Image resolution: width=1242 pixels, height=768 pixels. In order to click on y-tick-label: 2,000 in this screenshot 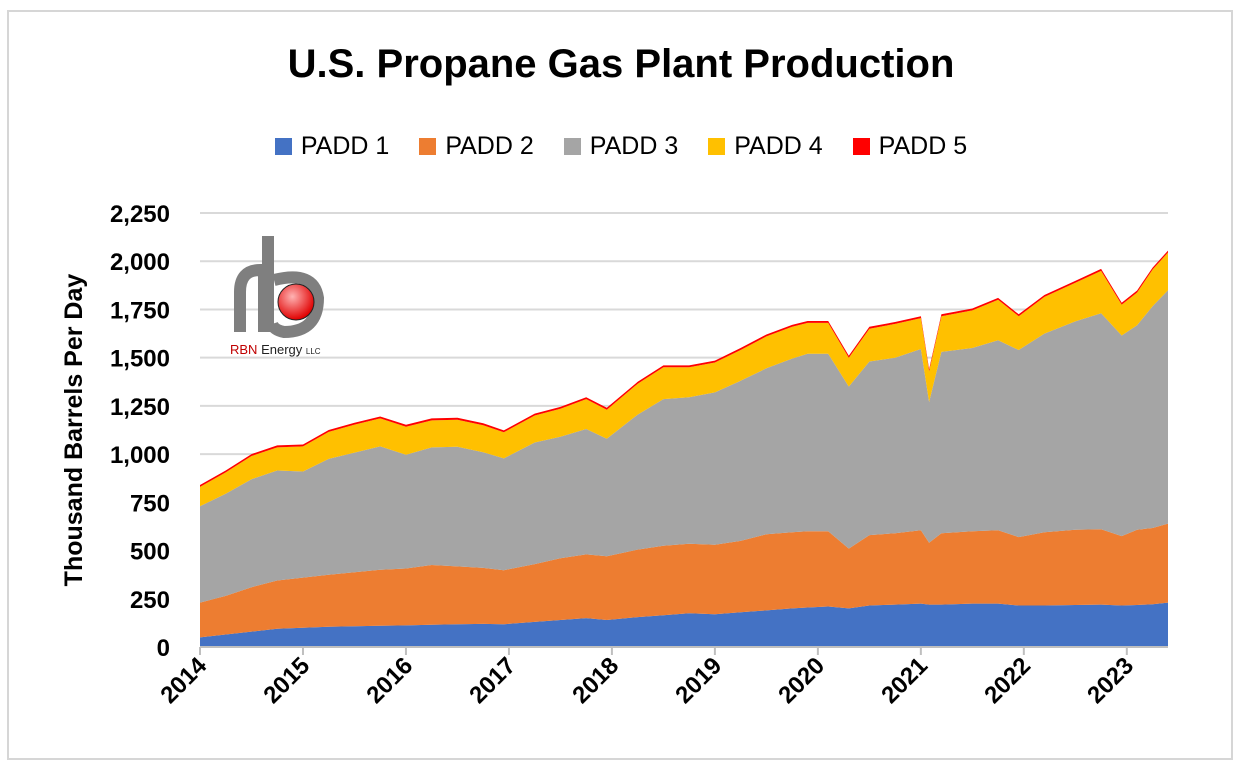, I will do `click(140, 262)`.